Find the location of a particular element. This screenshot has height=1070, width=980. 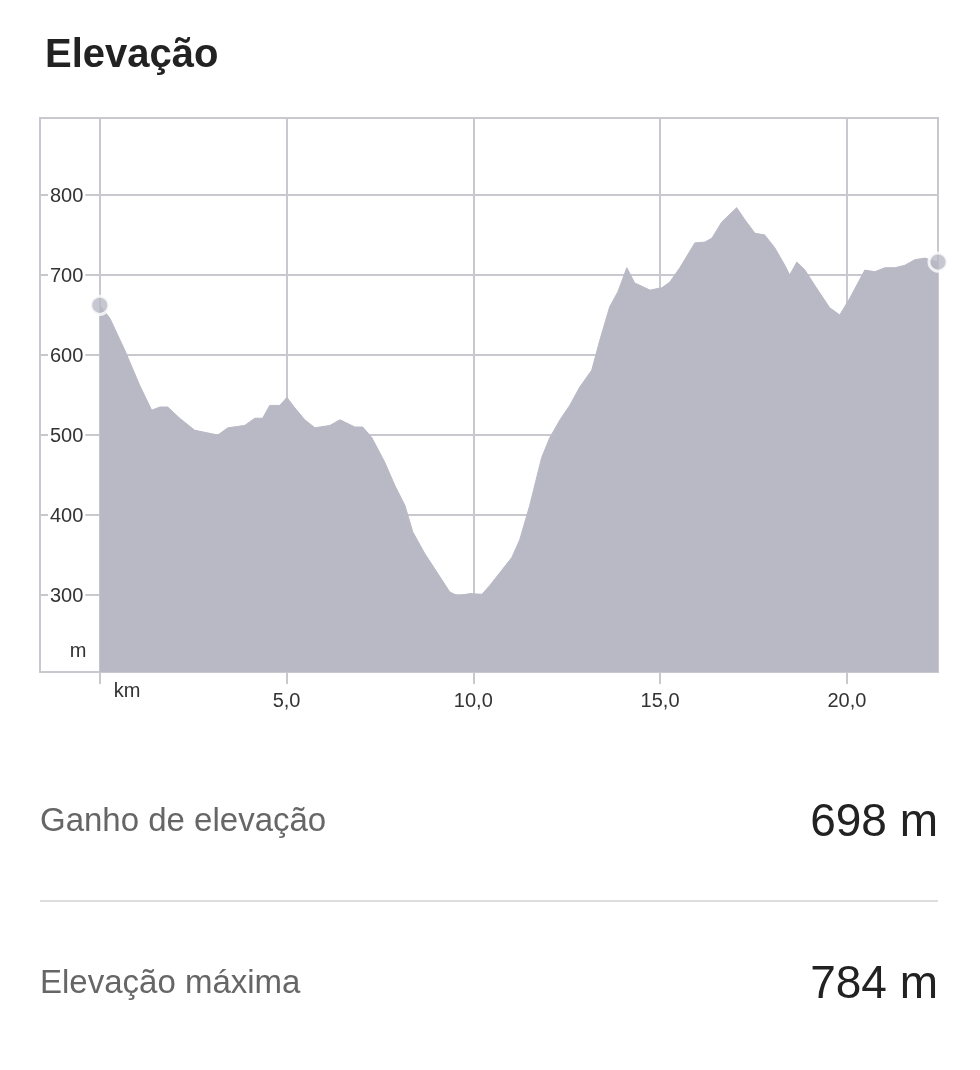

y-tick-label: 400 is located at coordinates (67, 515).